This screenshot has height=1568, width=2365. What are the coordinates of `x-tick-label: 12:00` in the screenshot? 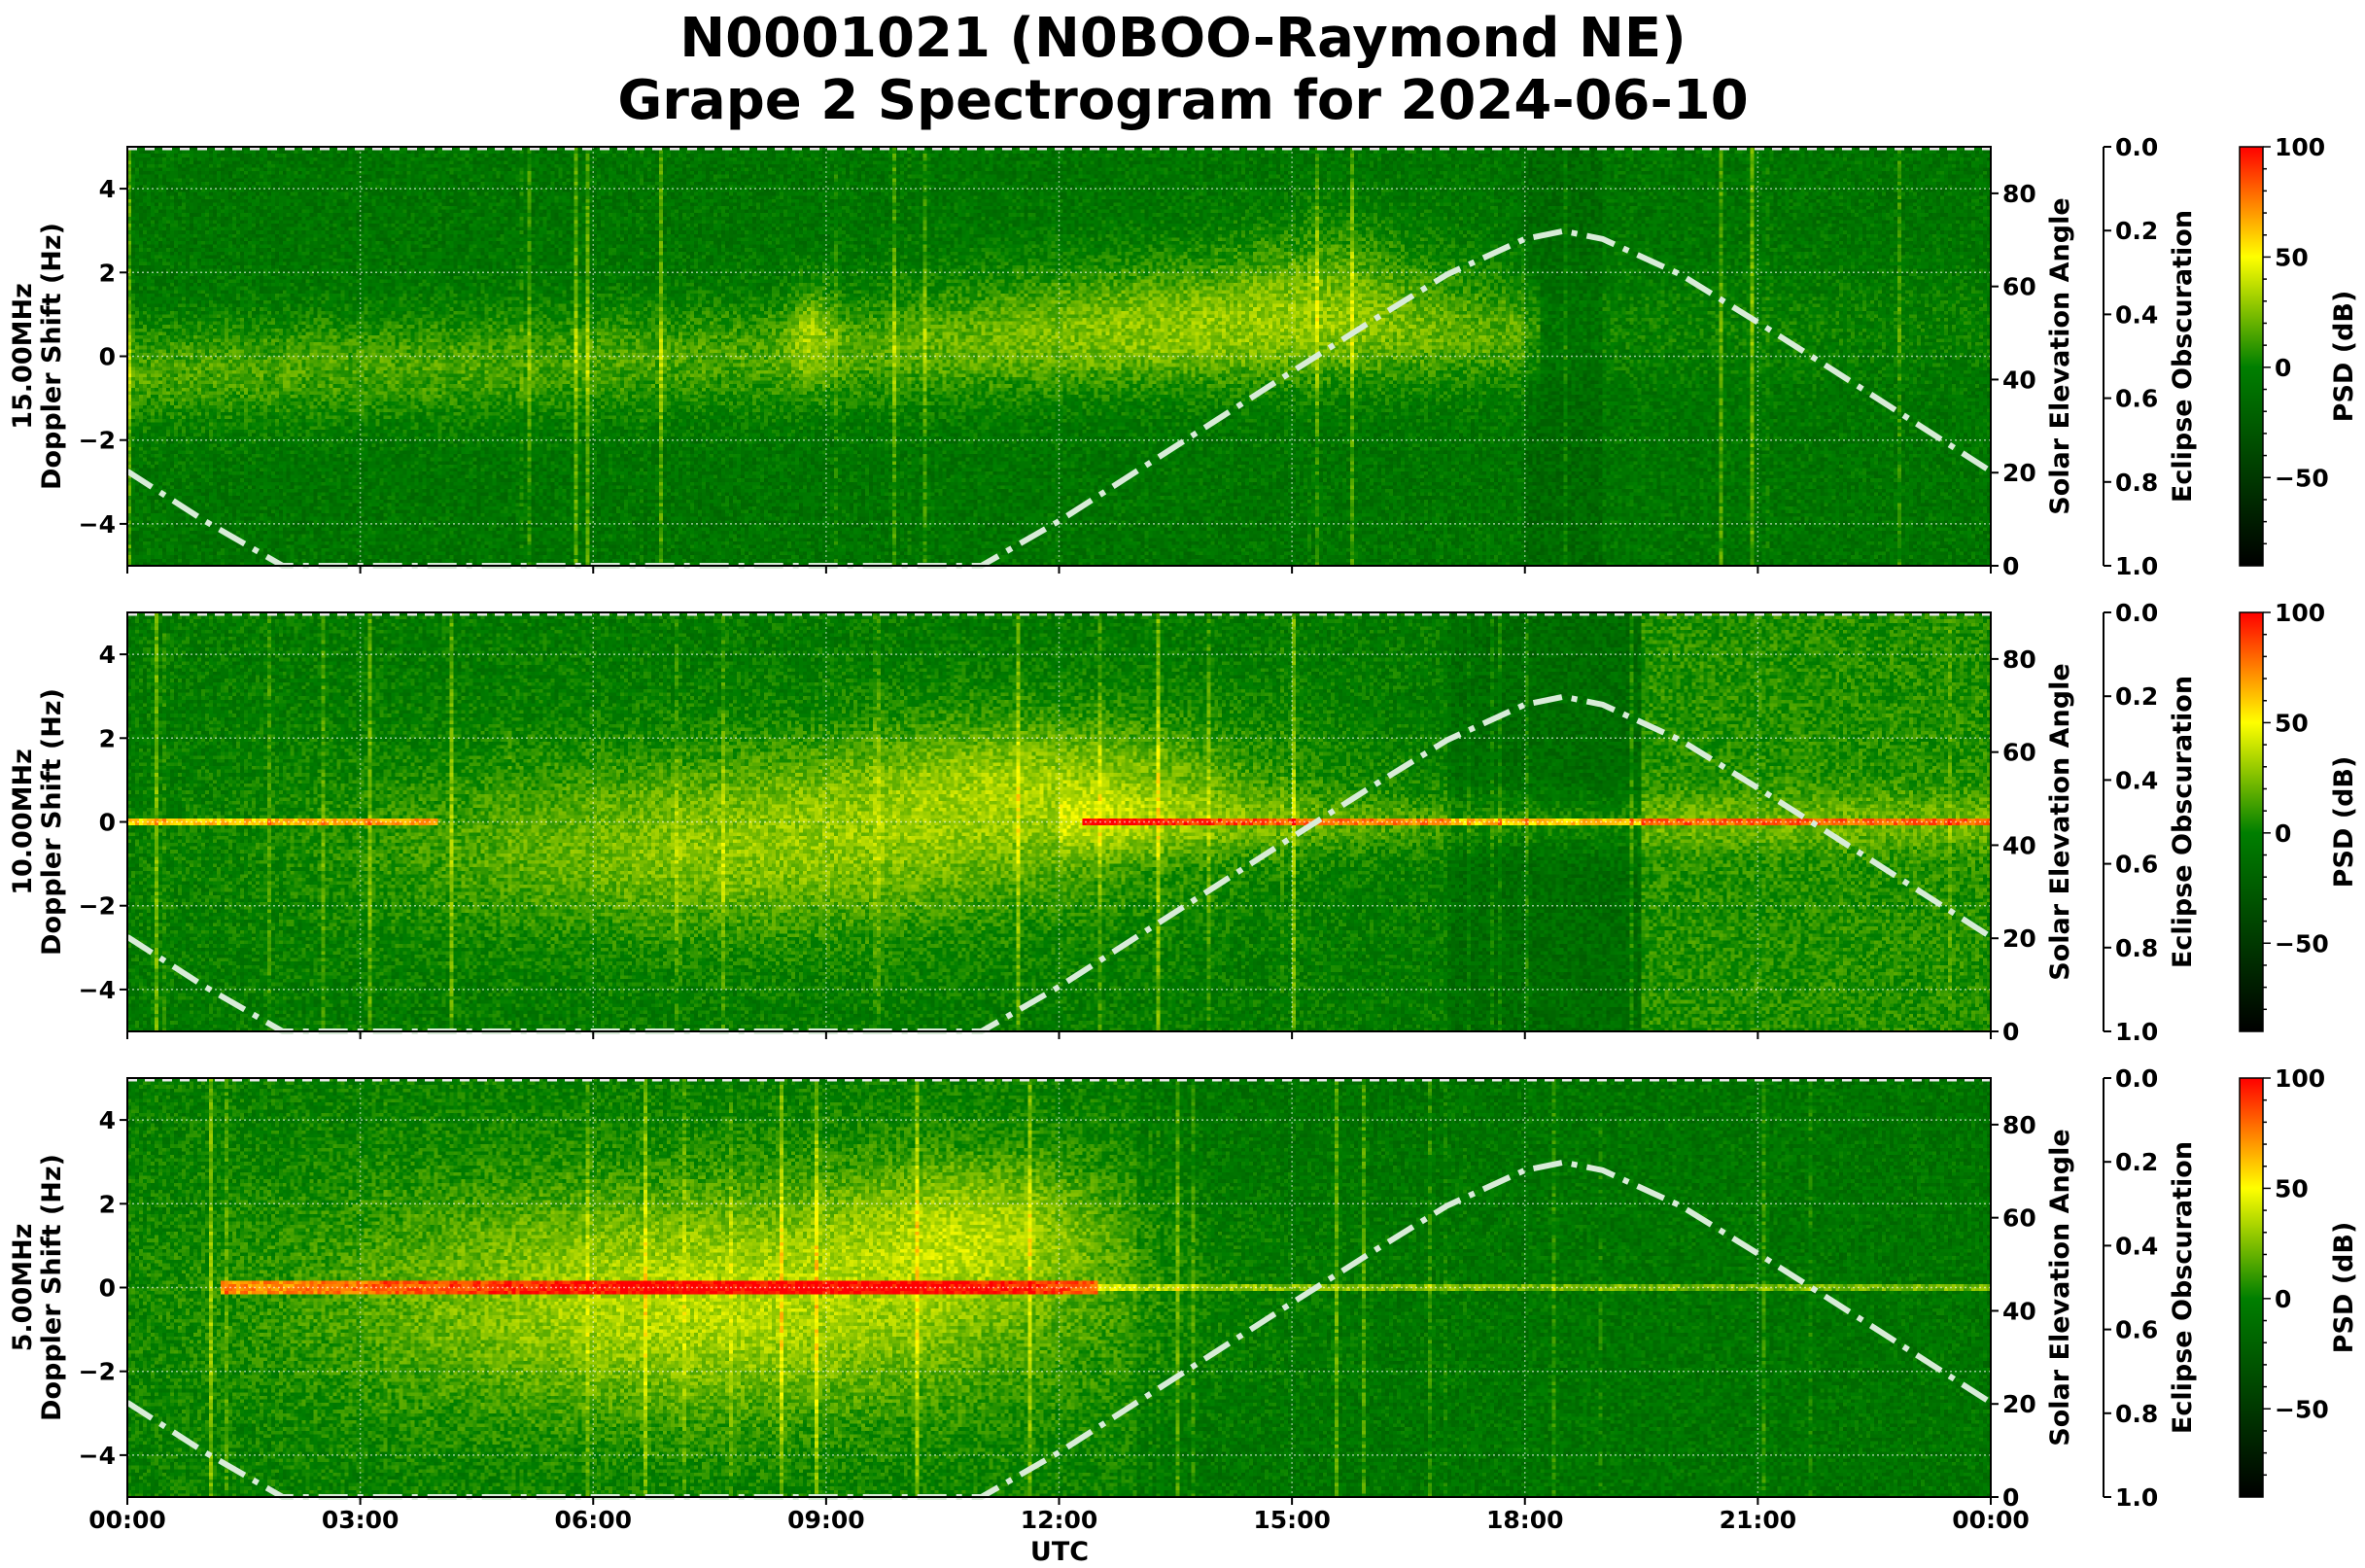 It's located at (1060, 1520).